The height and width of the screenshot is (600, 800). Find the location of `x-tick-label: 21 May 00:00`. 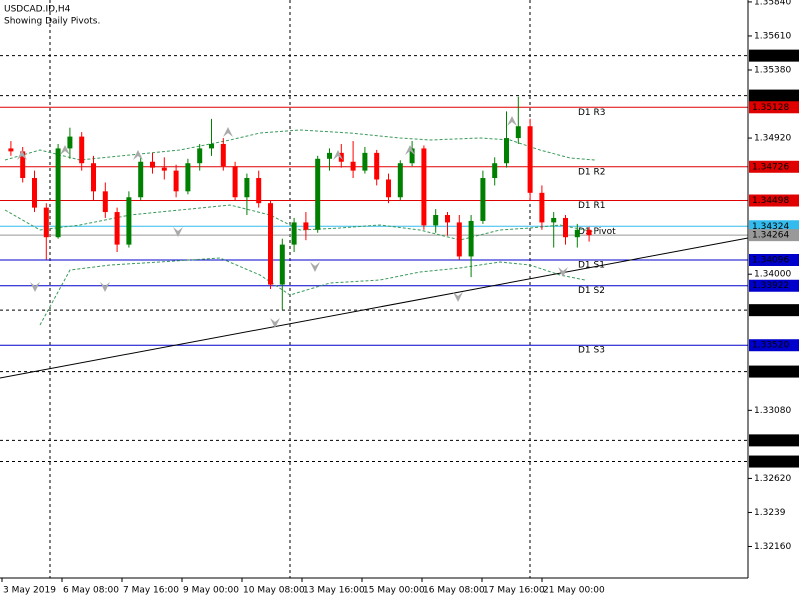

x-tick-label: 21 May 00:00 is located at coordinates (574, 591).